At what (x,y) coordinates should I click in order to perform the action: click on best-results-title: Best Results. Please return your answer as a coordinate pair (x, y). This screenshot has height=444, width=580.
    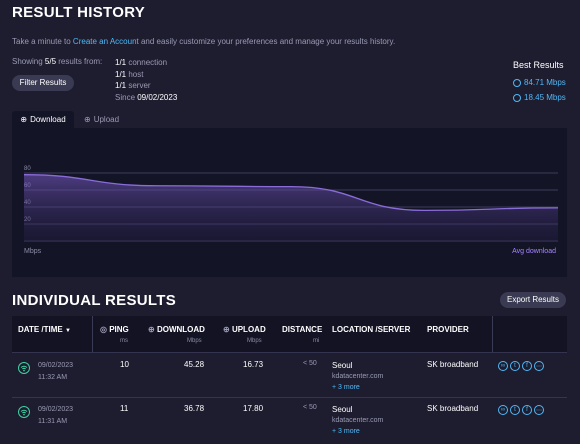
    Looking at the image, I should click on (538, 65).